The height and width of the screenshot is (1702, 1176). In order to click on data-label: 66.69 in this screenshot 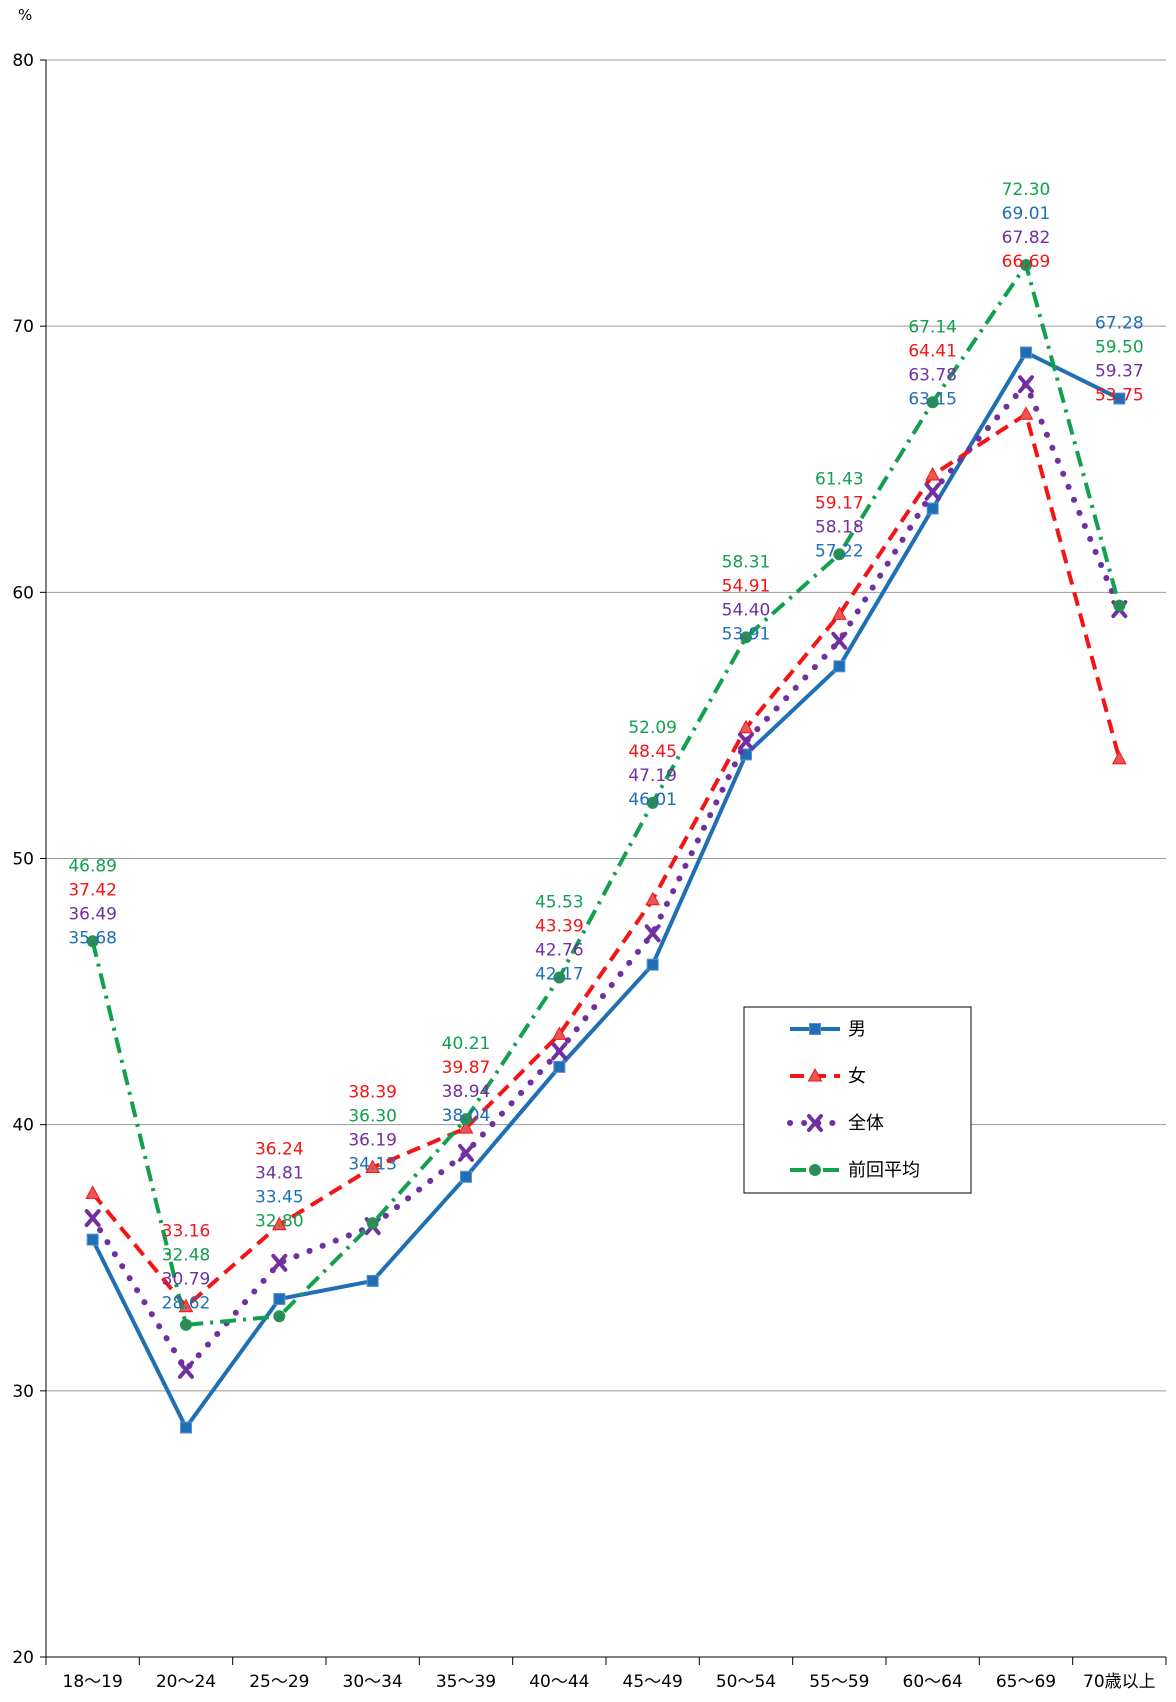, I will do `click(1026, 262)`.